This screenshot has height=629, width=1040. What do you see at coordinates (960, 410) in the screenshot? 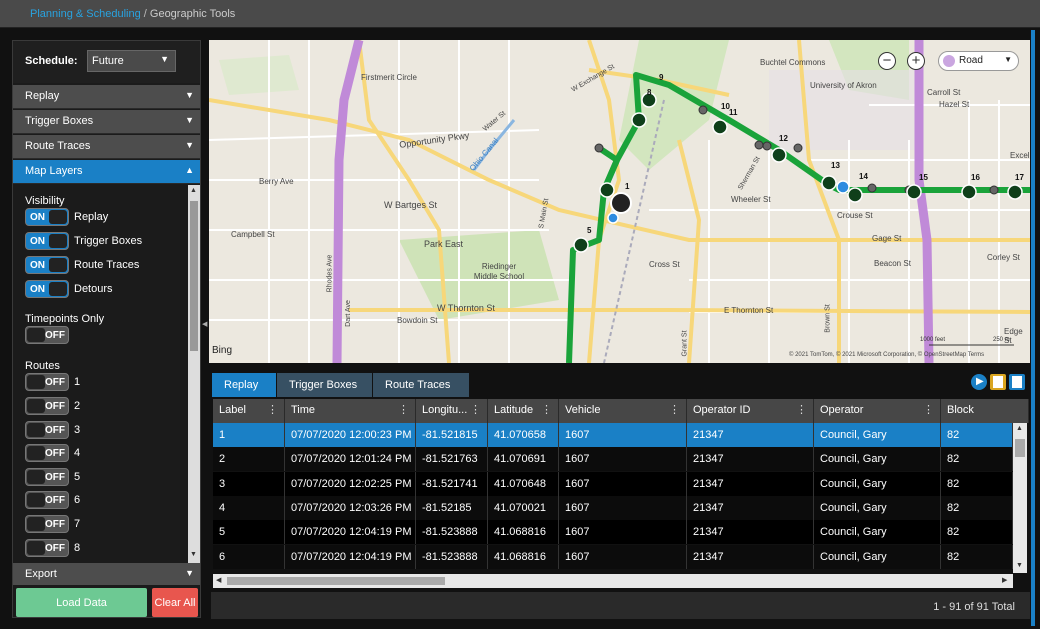
I see `column-title: Block` at bounding box center [960, 410].